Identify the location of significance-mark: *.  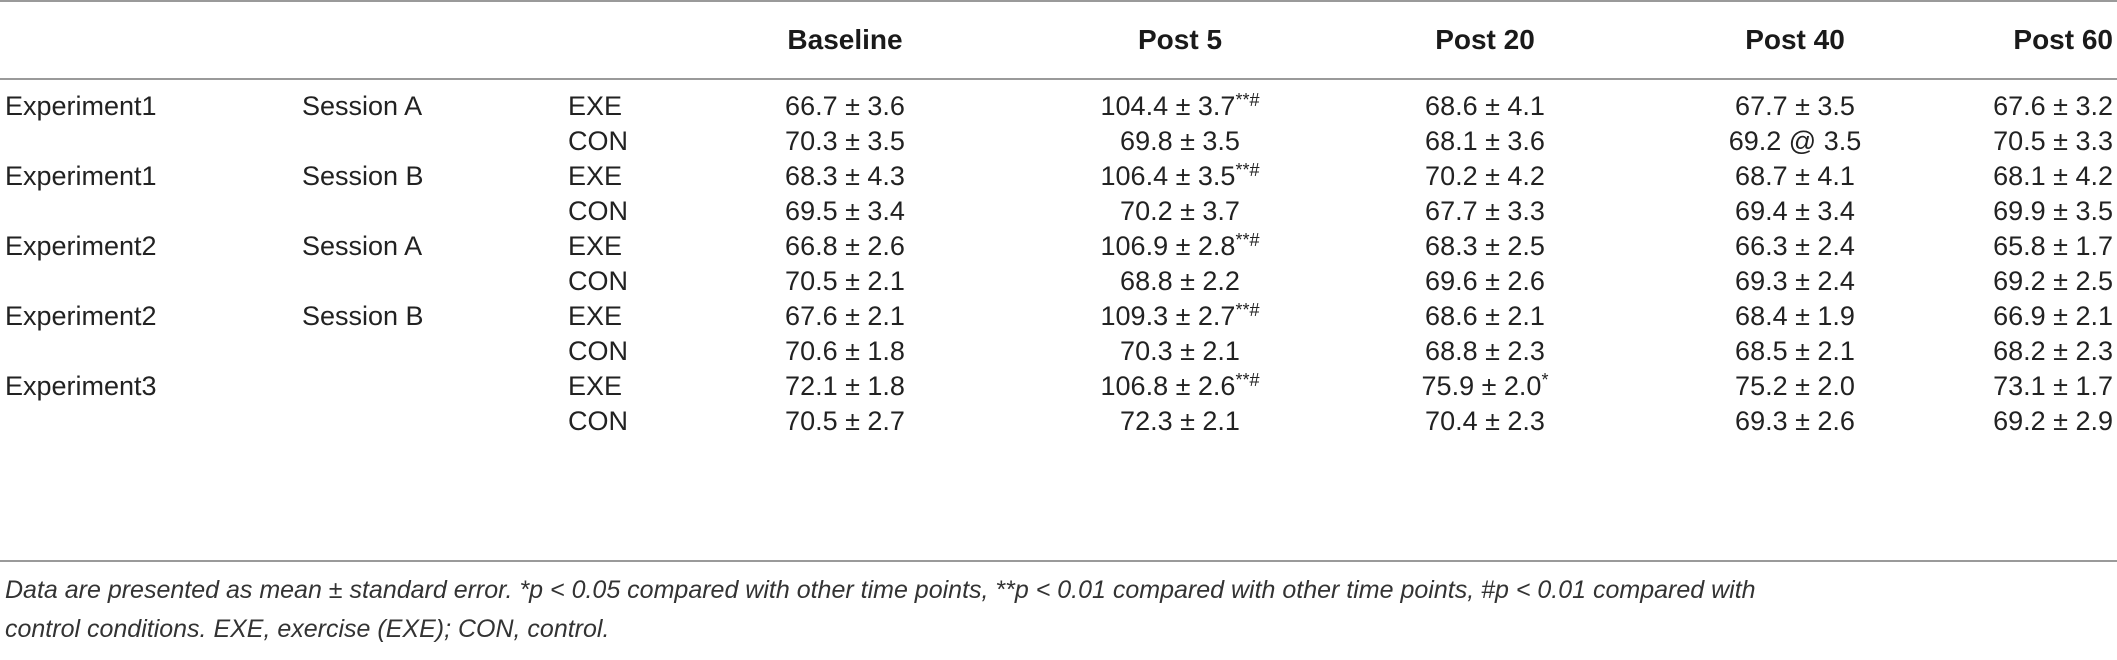
(1545, 380).